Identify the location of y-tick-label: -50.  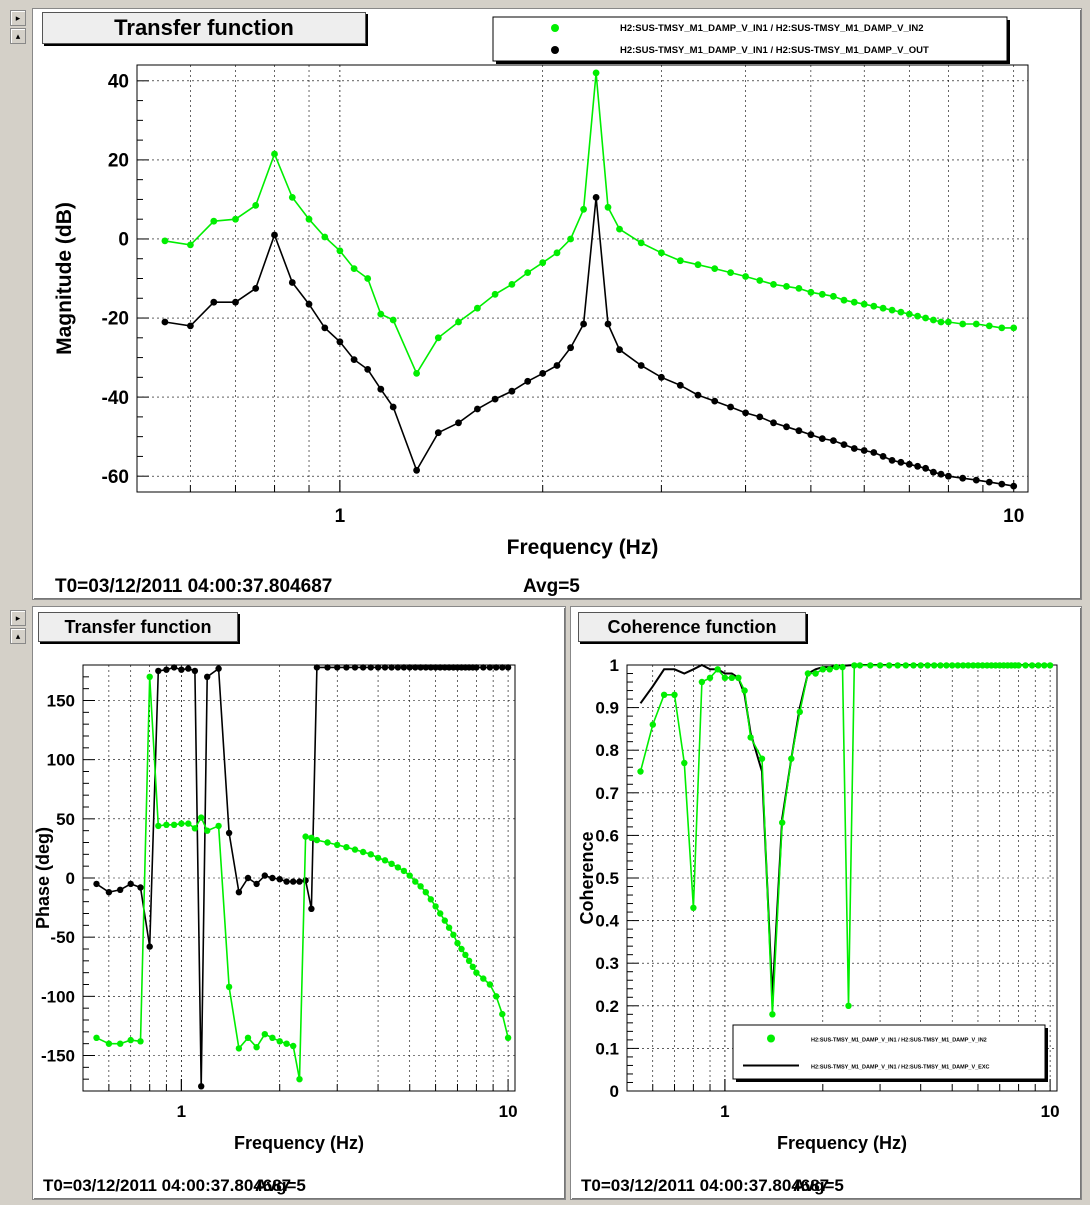
(62, 937).